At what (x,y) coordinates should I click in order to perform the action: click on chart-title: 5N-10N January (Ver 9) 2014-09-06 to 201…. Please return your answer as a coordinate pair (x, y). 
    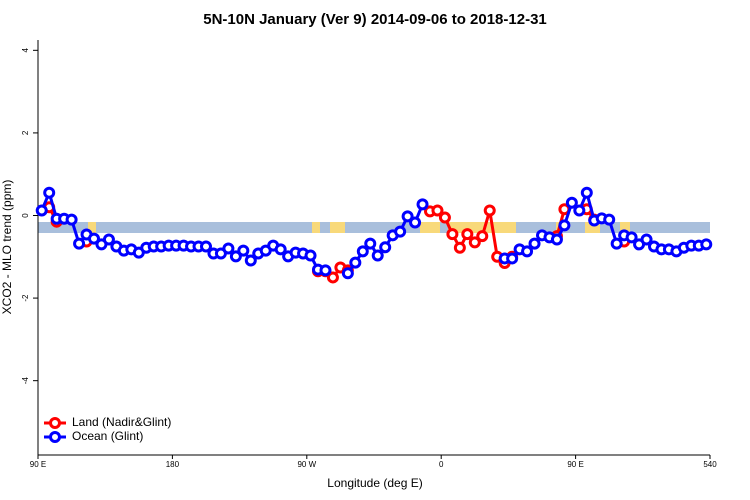
    Looking at the image, I should click on (375, 19).